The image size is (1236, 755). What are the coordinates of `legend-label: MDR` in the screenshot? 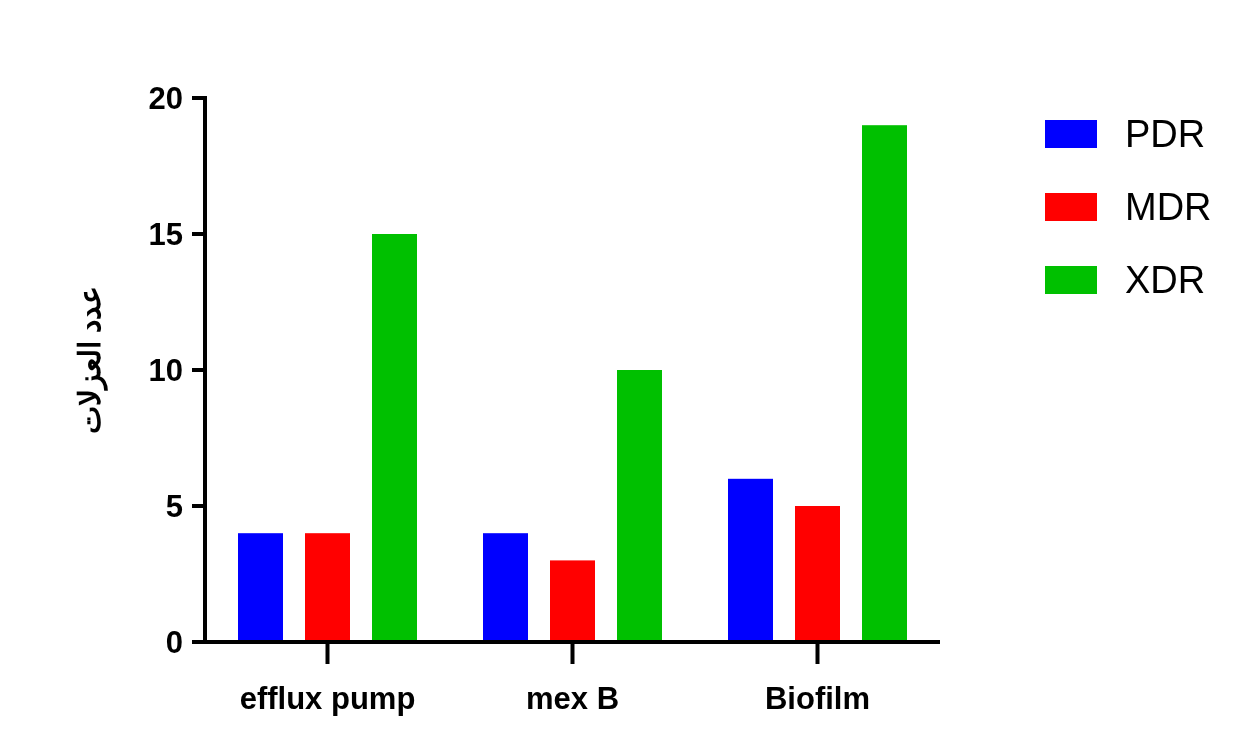 It's located at (1168, 207).